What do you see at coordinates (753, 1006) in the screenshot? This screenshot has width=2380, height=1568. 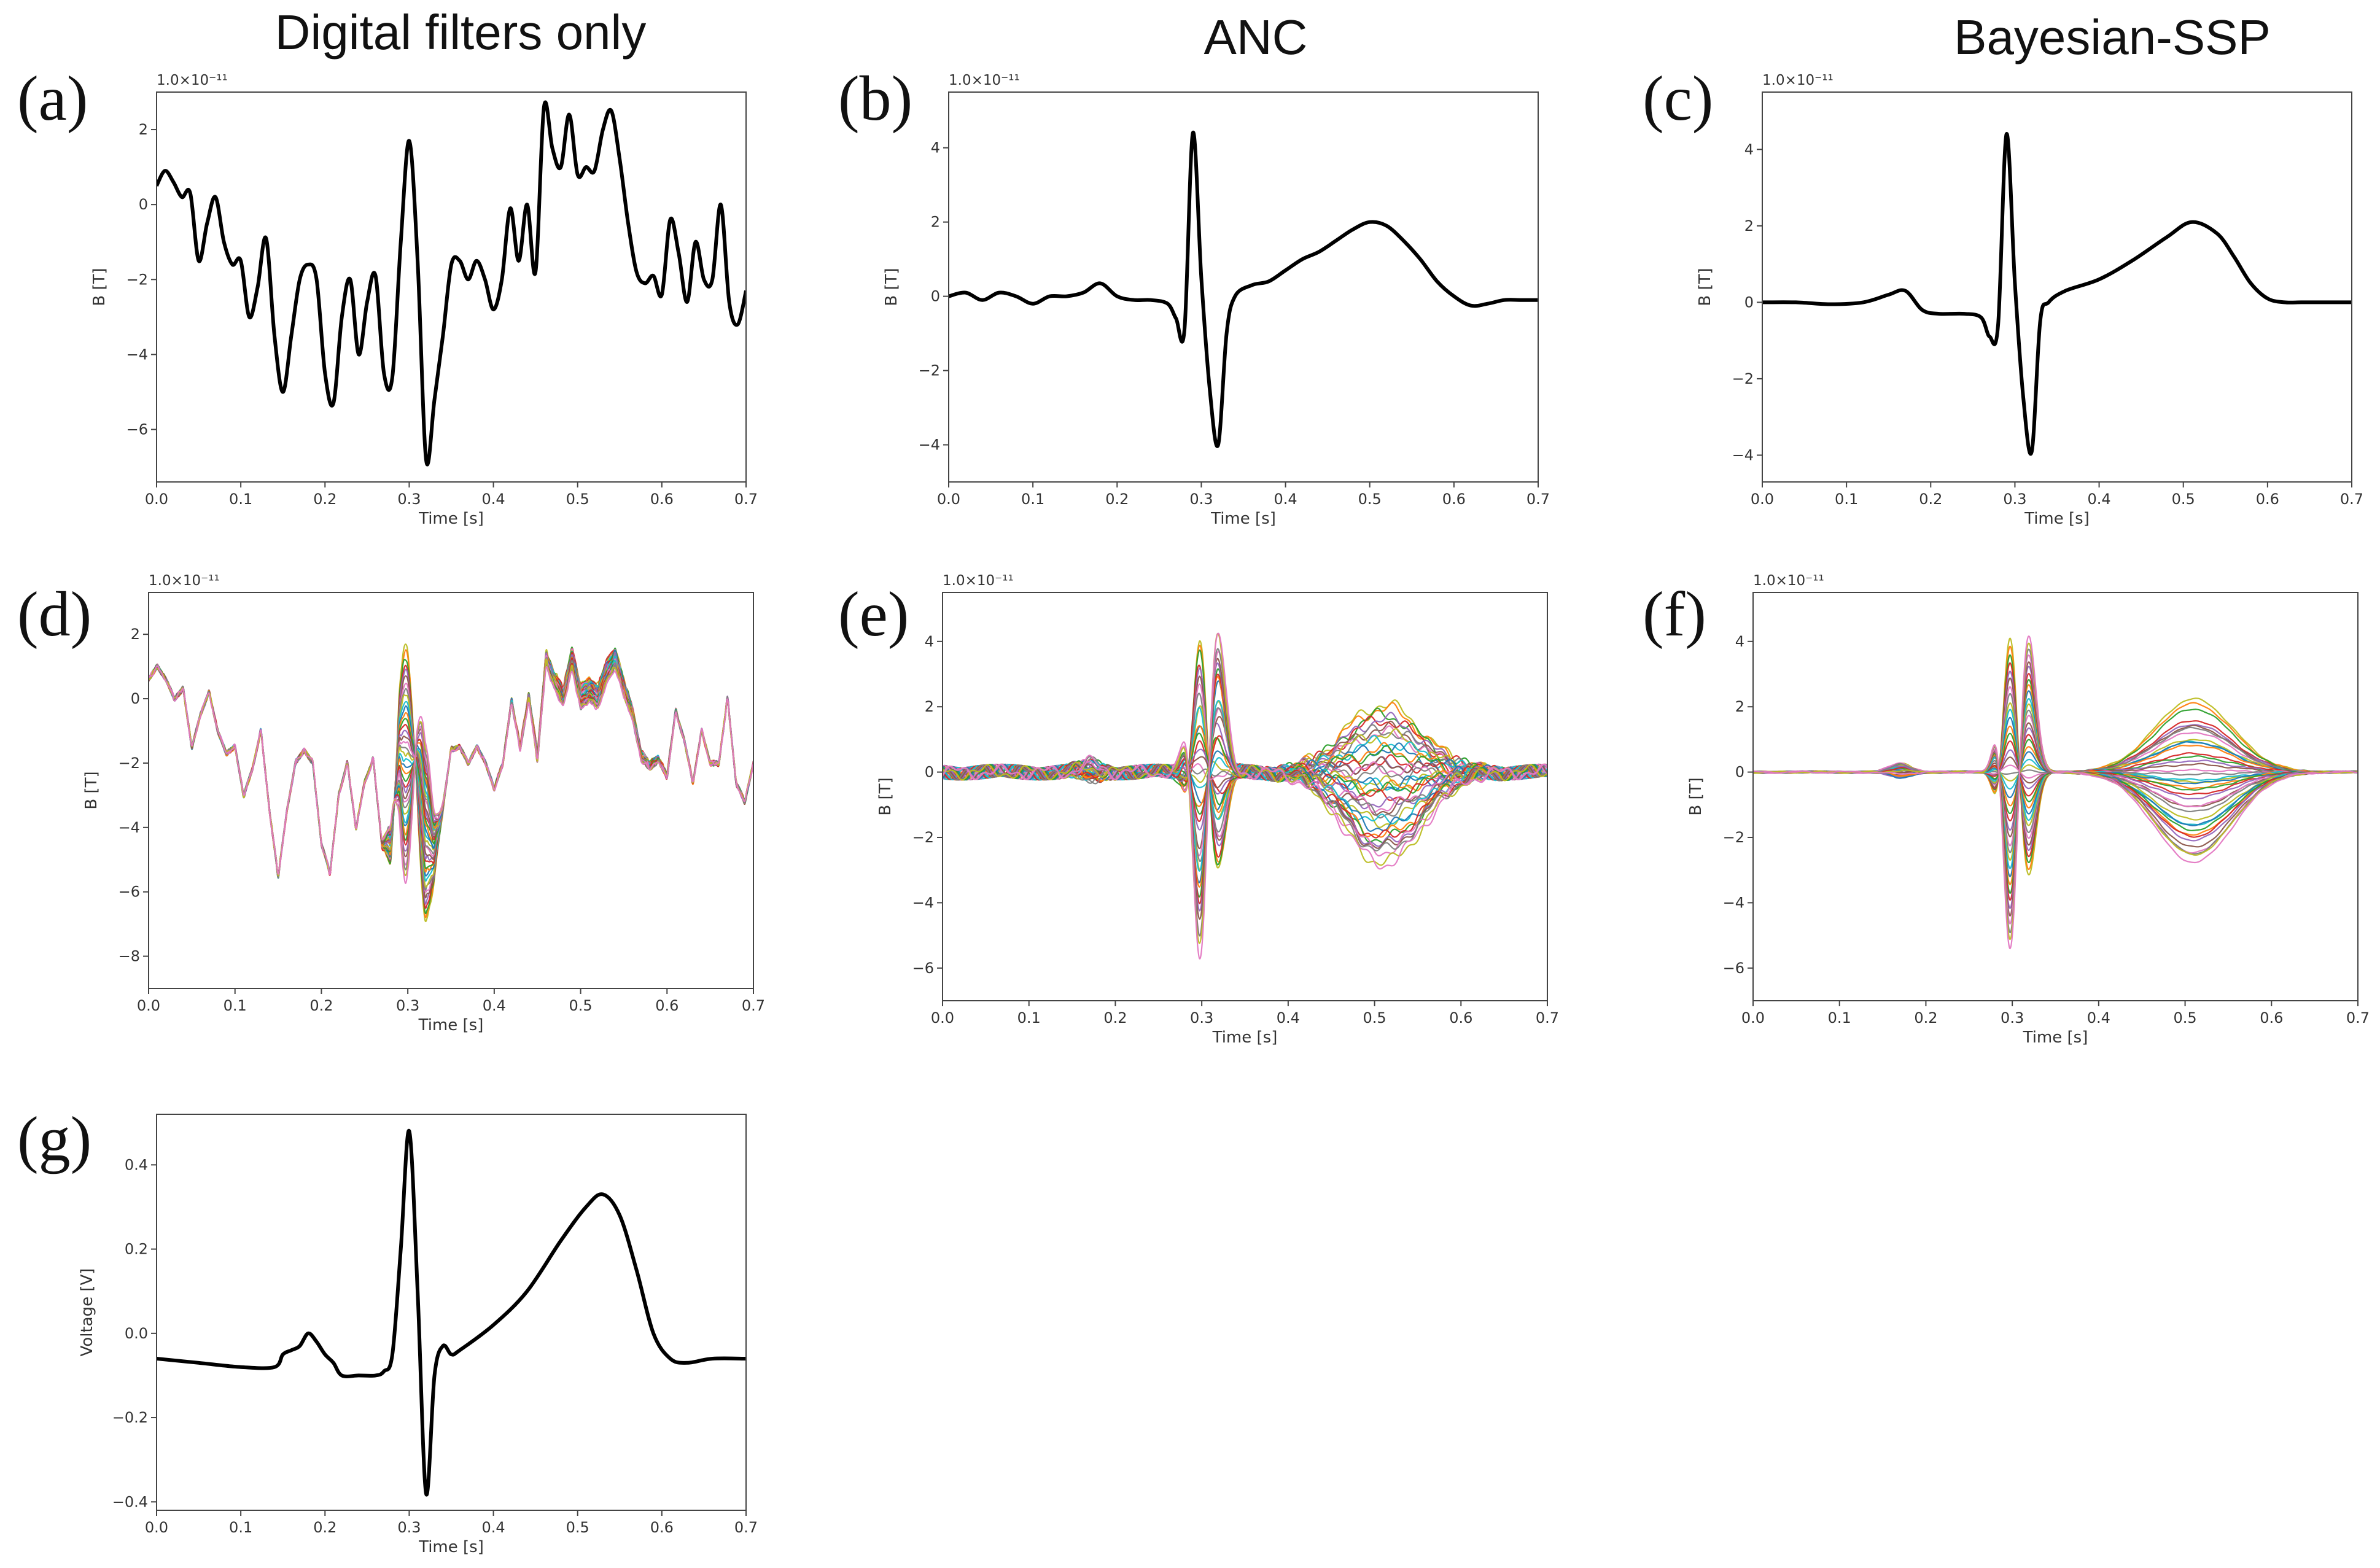 I see `x-tick-label-d-7: 0.7` at bounding box center [753, 1006].